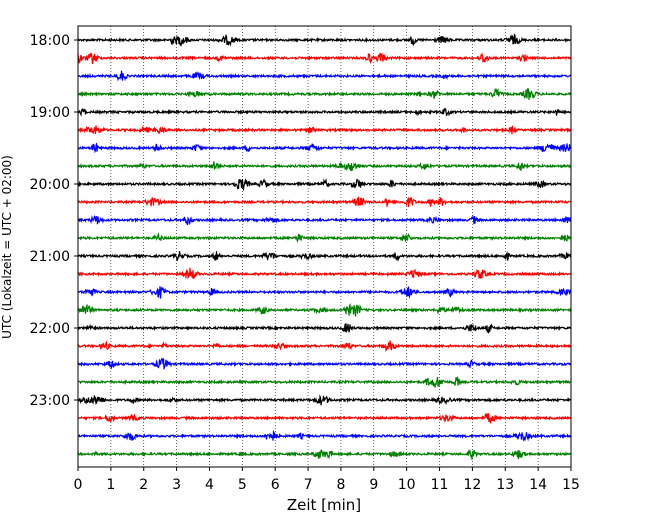 This screenshot has height=520, width=650. What do you see at coordinates (275, 485) in the screenshot?
I see `x-tick-label: 6` at bounding box center [275, 485].